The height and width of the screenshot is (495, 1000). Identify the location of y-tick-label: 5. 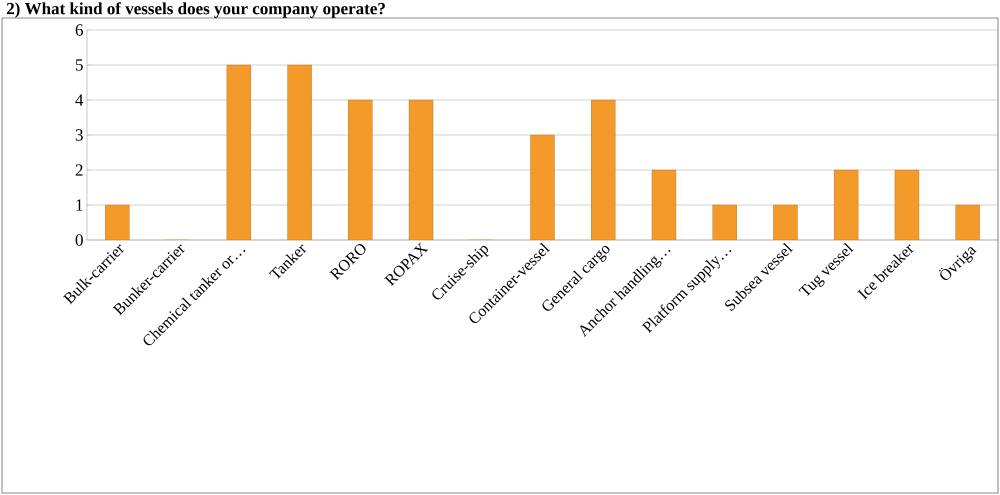
(79, 65).